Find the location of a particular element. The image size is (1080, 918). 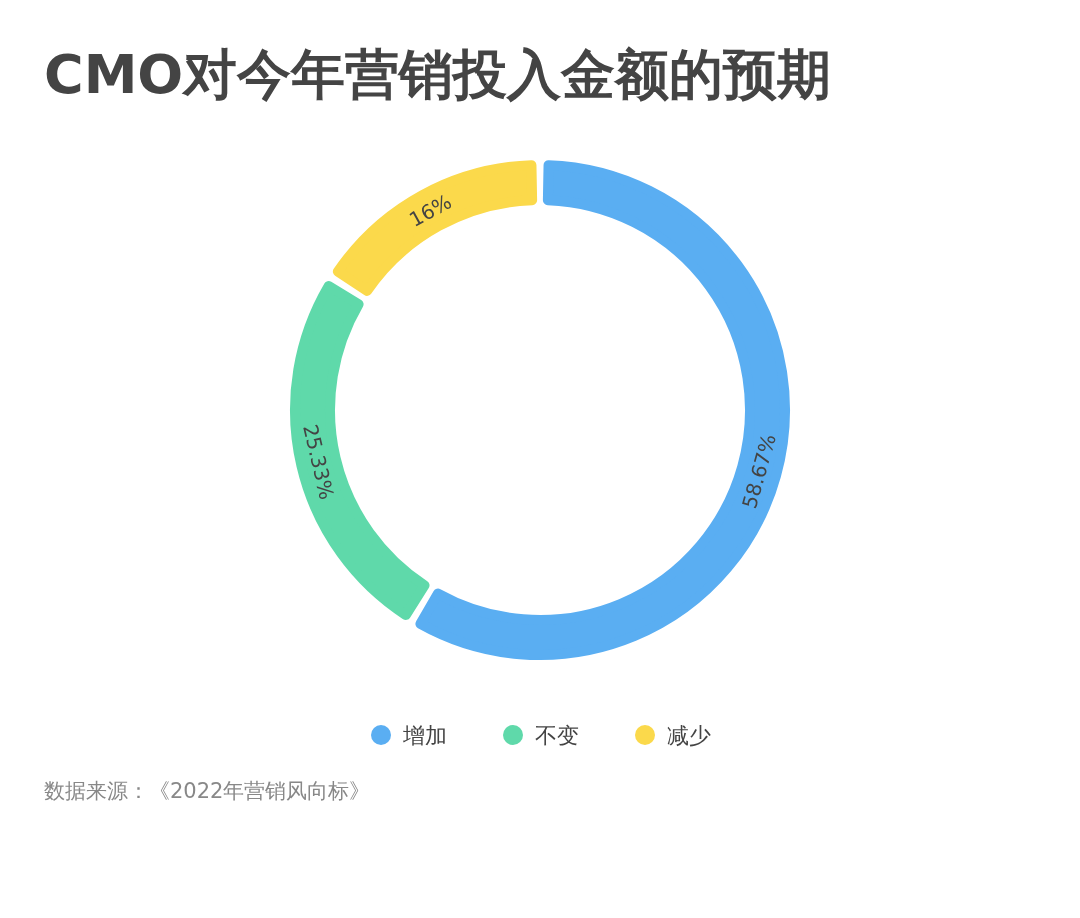

data-label: 16% is located at coordinates (430, 210).